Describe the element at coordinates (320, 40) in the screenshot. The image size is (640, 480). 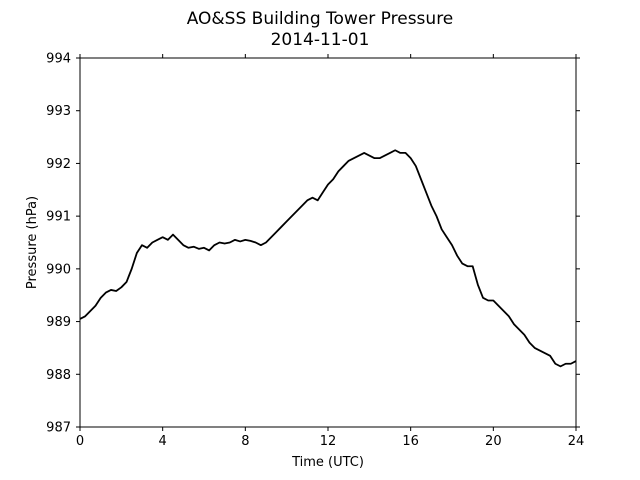
I see `chart-subtitle: 2014-11-01` at that location.